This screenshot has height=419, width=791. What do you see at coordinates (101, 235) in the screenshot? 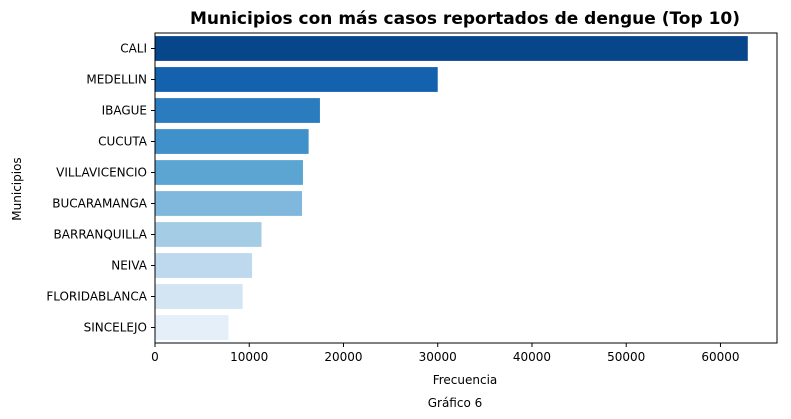
I see `y-tick-label-barranquilla: BARRANQUILLA` at bounding box center [101, 235].